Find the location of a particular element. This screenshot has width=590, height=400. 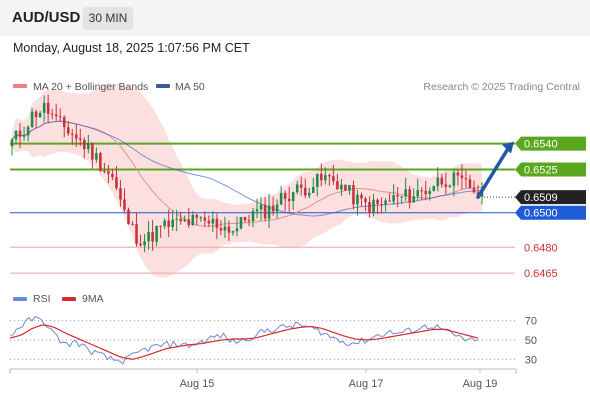

ma50-legend-label: MA 50 is located at coordinates (190, 87).